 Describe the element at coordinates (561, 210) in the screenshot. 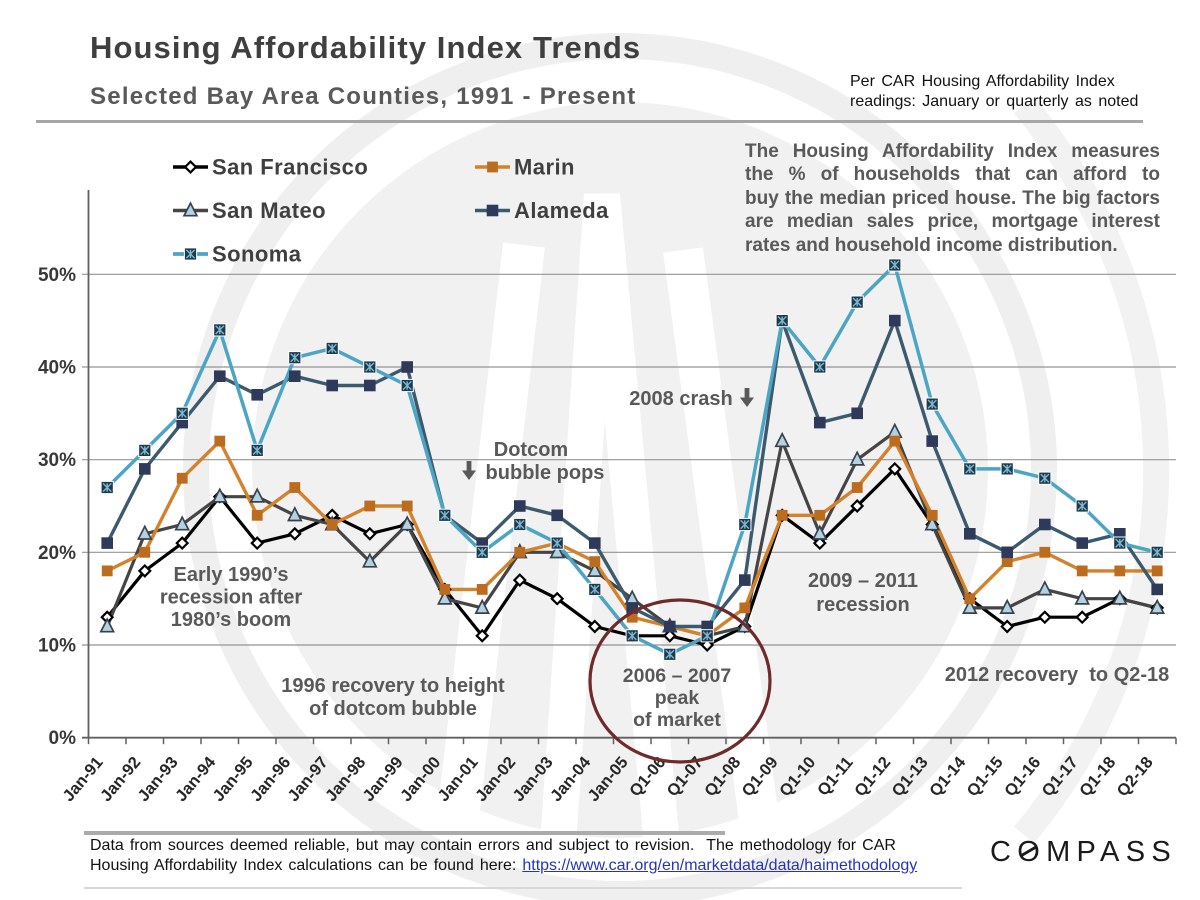

I see `svg-text: Alameda` at that location.